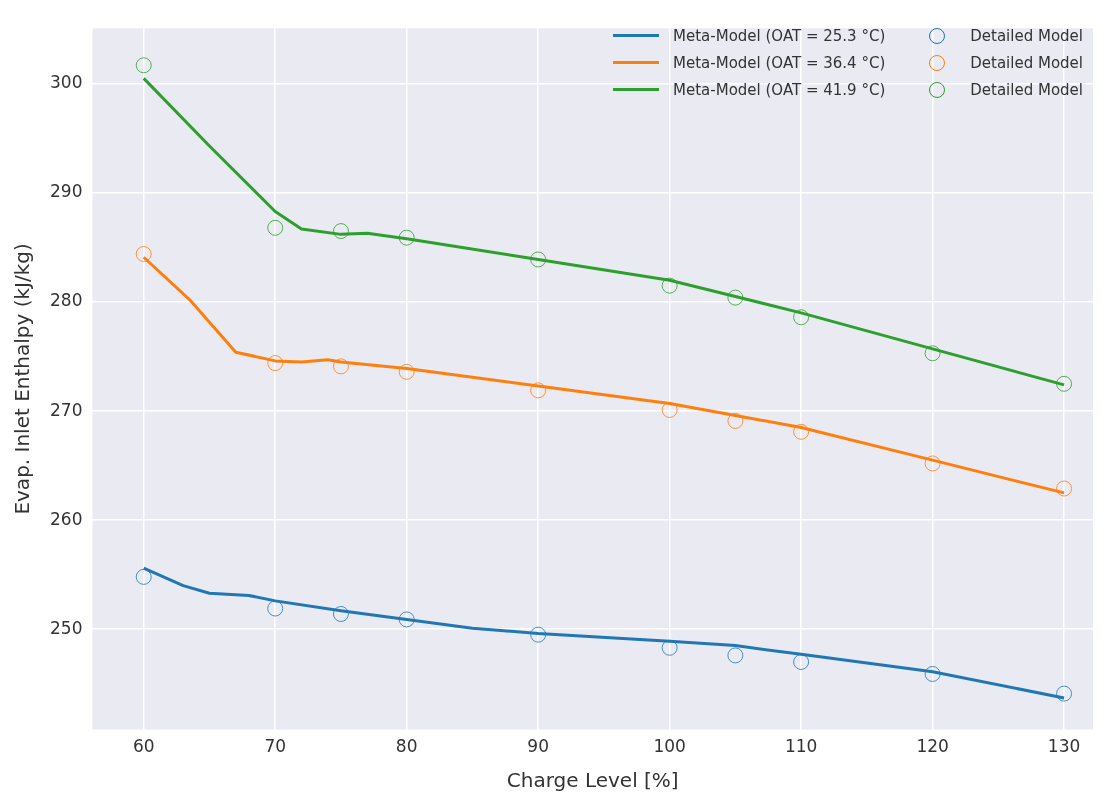 Image resolution: width=1111 pixels, height=803 pixels. I want to click on legend-label: Meta-Model (OAT = 36.4 °C), so click(779, 62).